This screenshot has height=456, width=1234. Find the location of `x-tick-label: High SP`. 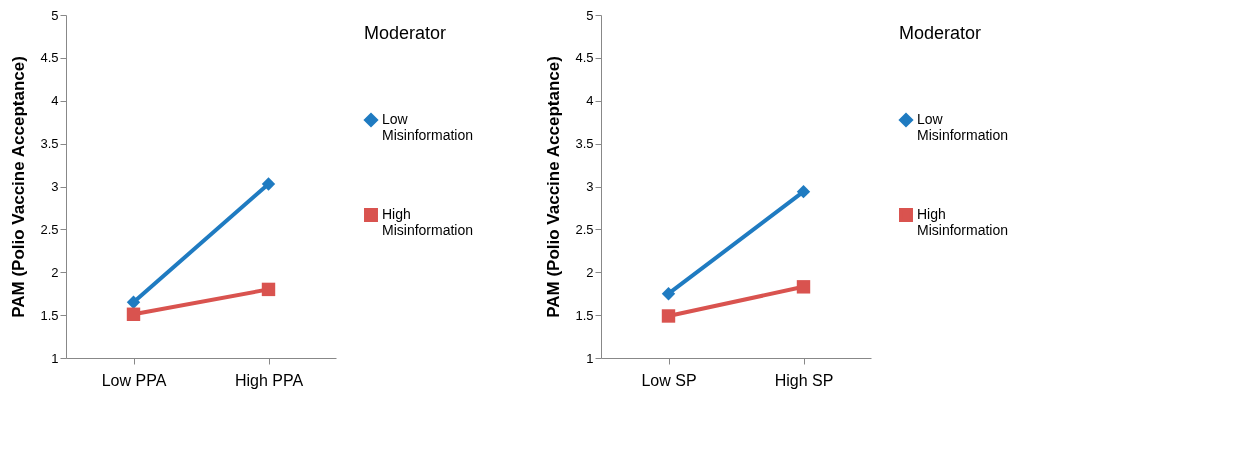

x-tick-label: High SP is located at coordinates (804, 380).